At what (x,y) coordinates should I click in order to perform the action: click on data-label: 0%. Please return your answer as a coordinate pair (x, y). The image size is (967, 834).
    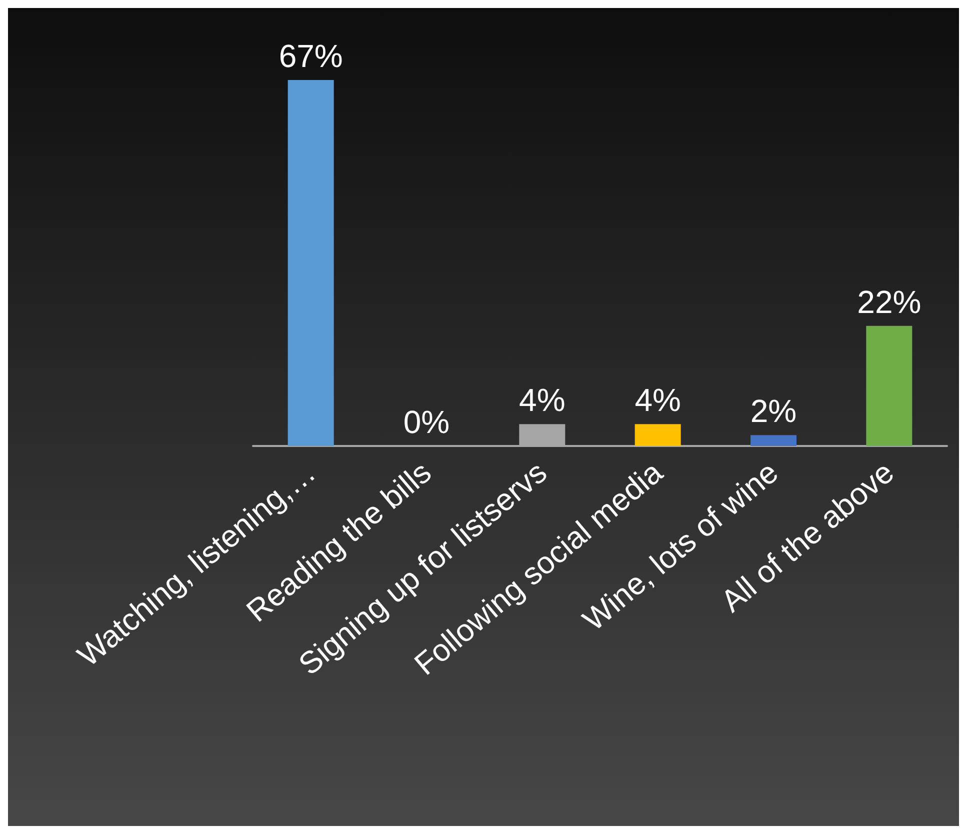
    Looking at the image, I should click on (426, 422).